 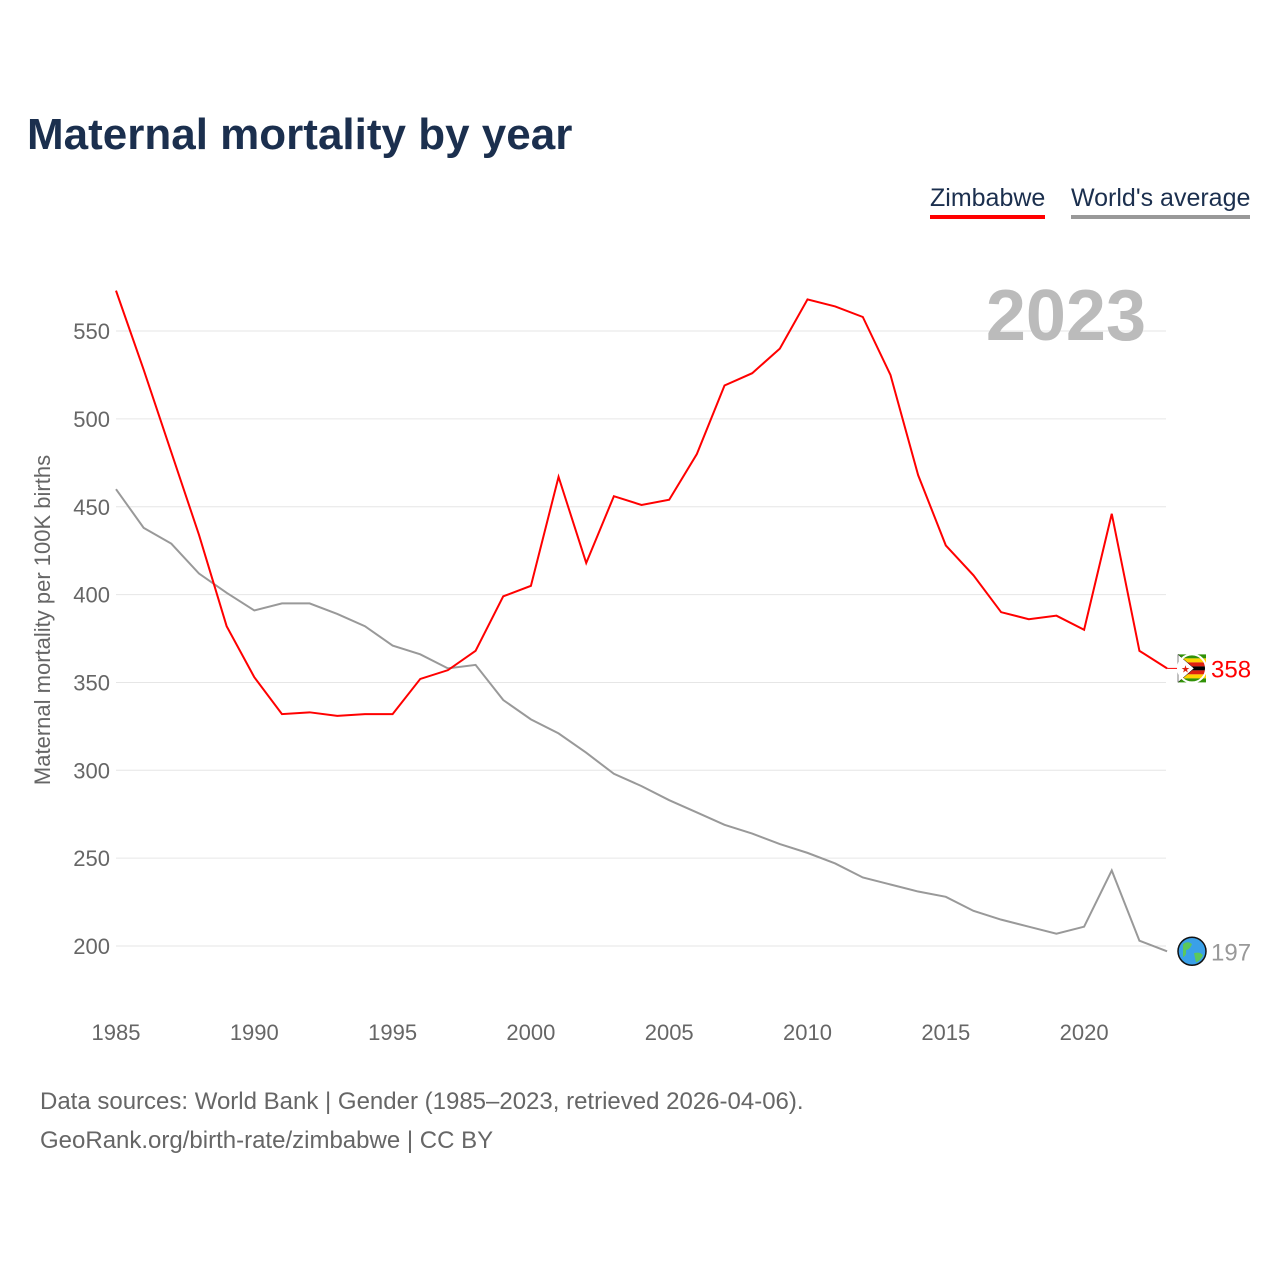 What do you see at coordinates (254, 1032) in the screenshot?
I see `x-tick-label: 1990` at bounding box center [254, 1032].